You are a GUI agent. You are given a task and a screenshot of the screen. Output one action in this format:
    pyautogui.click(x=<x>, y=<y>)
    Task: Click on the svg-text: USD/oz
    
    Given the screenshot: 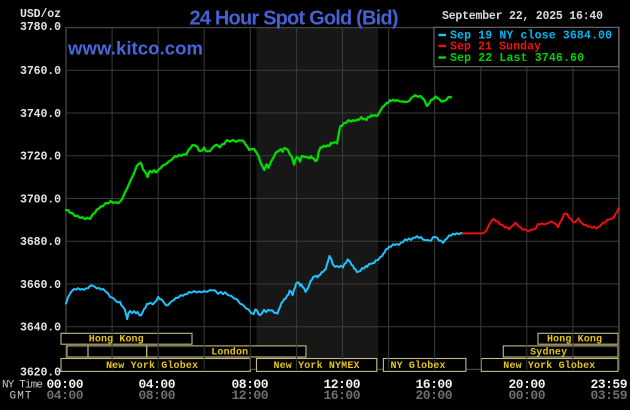 What is the action you would take?
    pyautogui.click(x=40, y=14)
    